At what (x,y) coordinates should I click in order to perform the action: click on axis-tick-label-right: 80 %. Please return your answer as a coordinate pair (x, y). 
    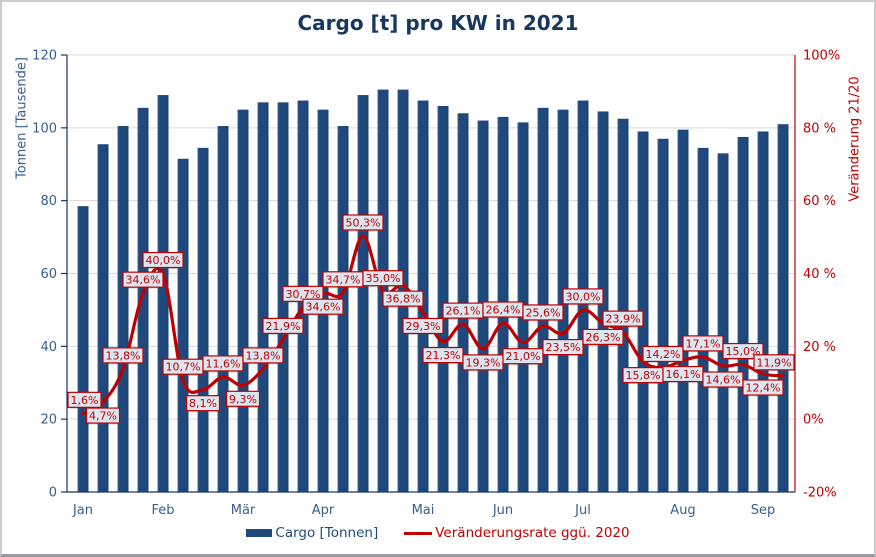
    Looking at the image, I should click on (819, 128).